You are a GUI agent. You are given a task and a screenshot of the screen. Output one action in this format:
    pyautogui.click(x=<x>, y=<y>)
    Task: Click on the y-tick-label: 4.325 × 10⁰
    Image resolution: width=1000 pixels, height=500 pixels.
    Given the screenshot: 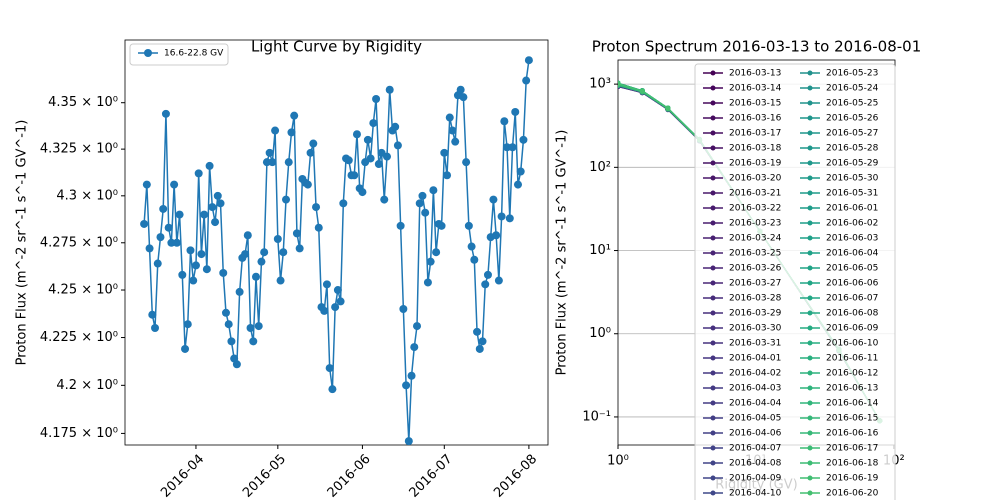 What is the action you would take?
    pyautogui.click(x=79, y=149)
    